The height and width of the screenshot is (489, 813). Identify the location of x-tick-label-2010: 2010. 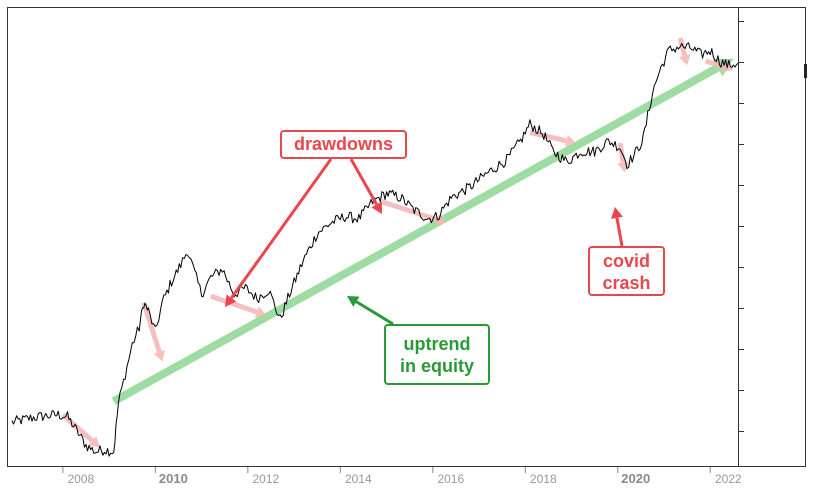
(173, 478).